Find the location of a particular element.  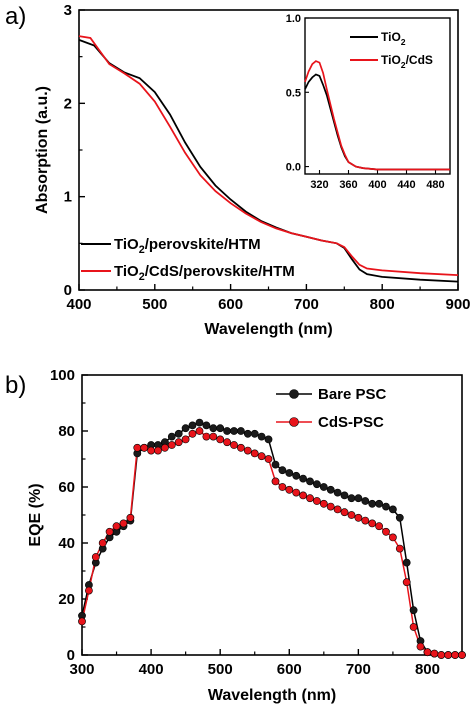

x-tick-label-b: 500 is located at coordinates (220, 669).